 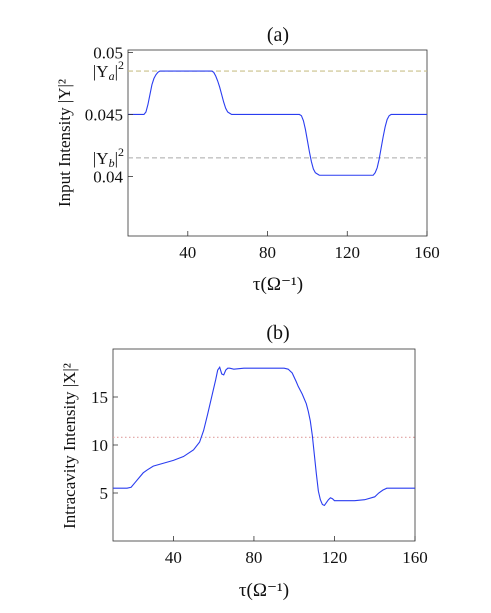 I want to click on panel-b-y-tick-label: 10, so click(x=99, y=445).